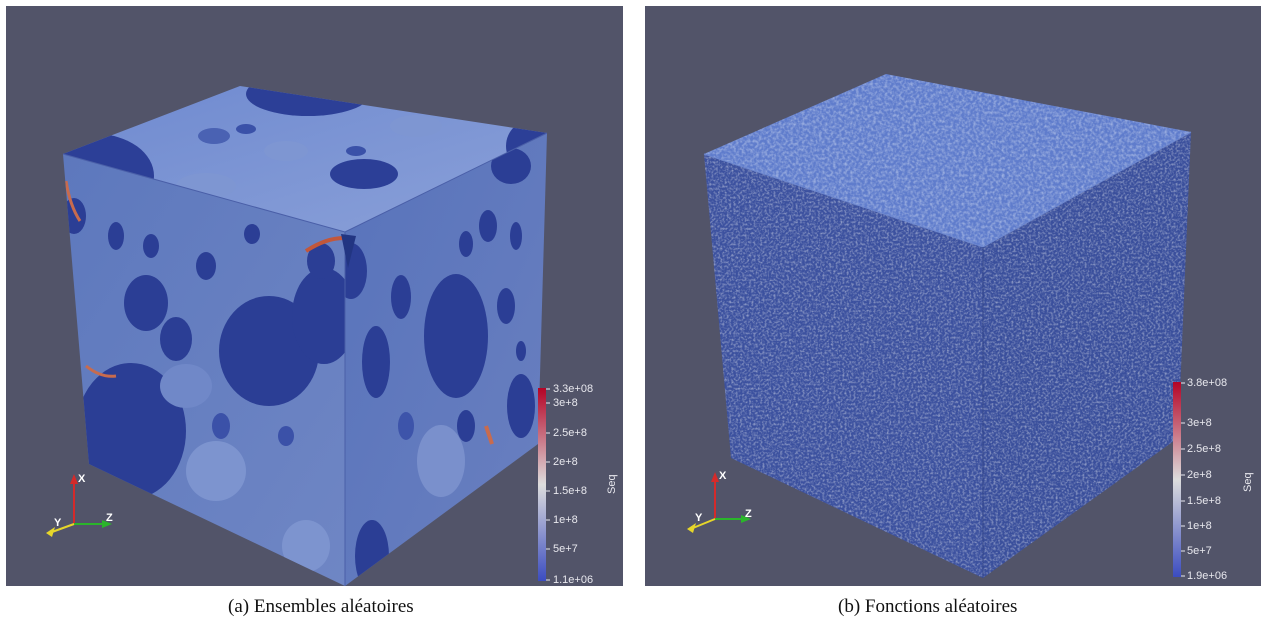 Image resolution: width=1261 pixels, height=630 pixels. Describe the element at coordinates (1207, 576) in the screenshot. I see `colorbar-tick-min: 1.9e+06` at that location.